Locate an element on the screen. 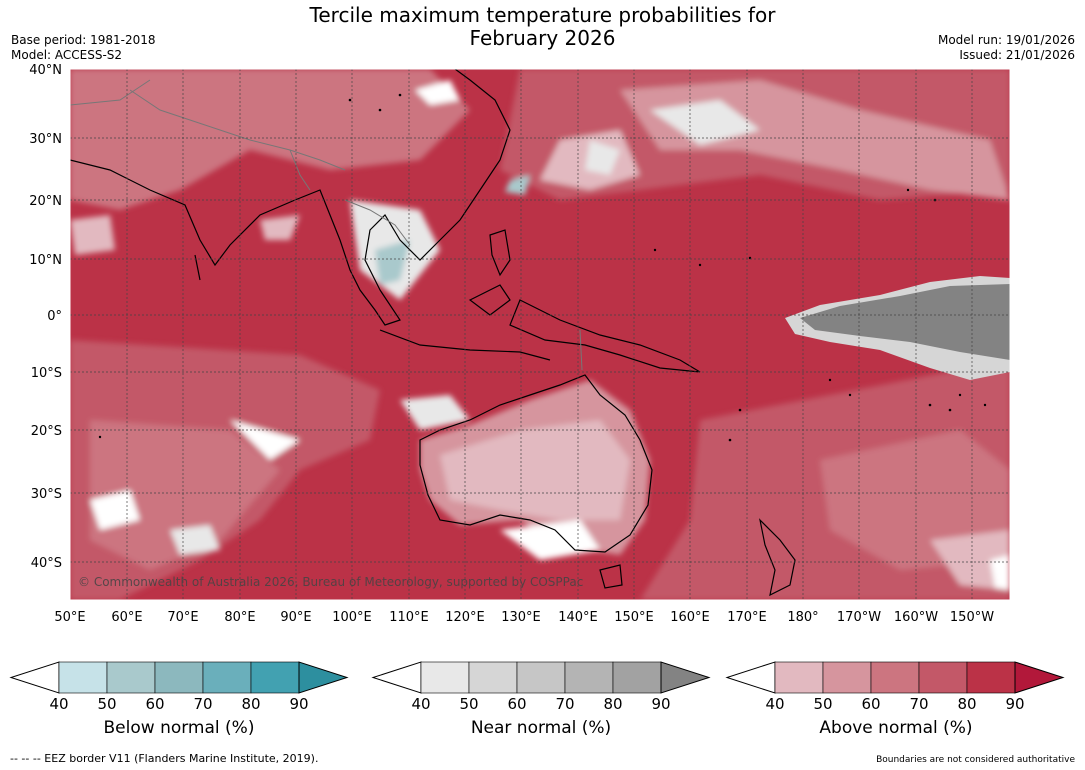  lat-label: 20°N is located at coordinates (45, 201).